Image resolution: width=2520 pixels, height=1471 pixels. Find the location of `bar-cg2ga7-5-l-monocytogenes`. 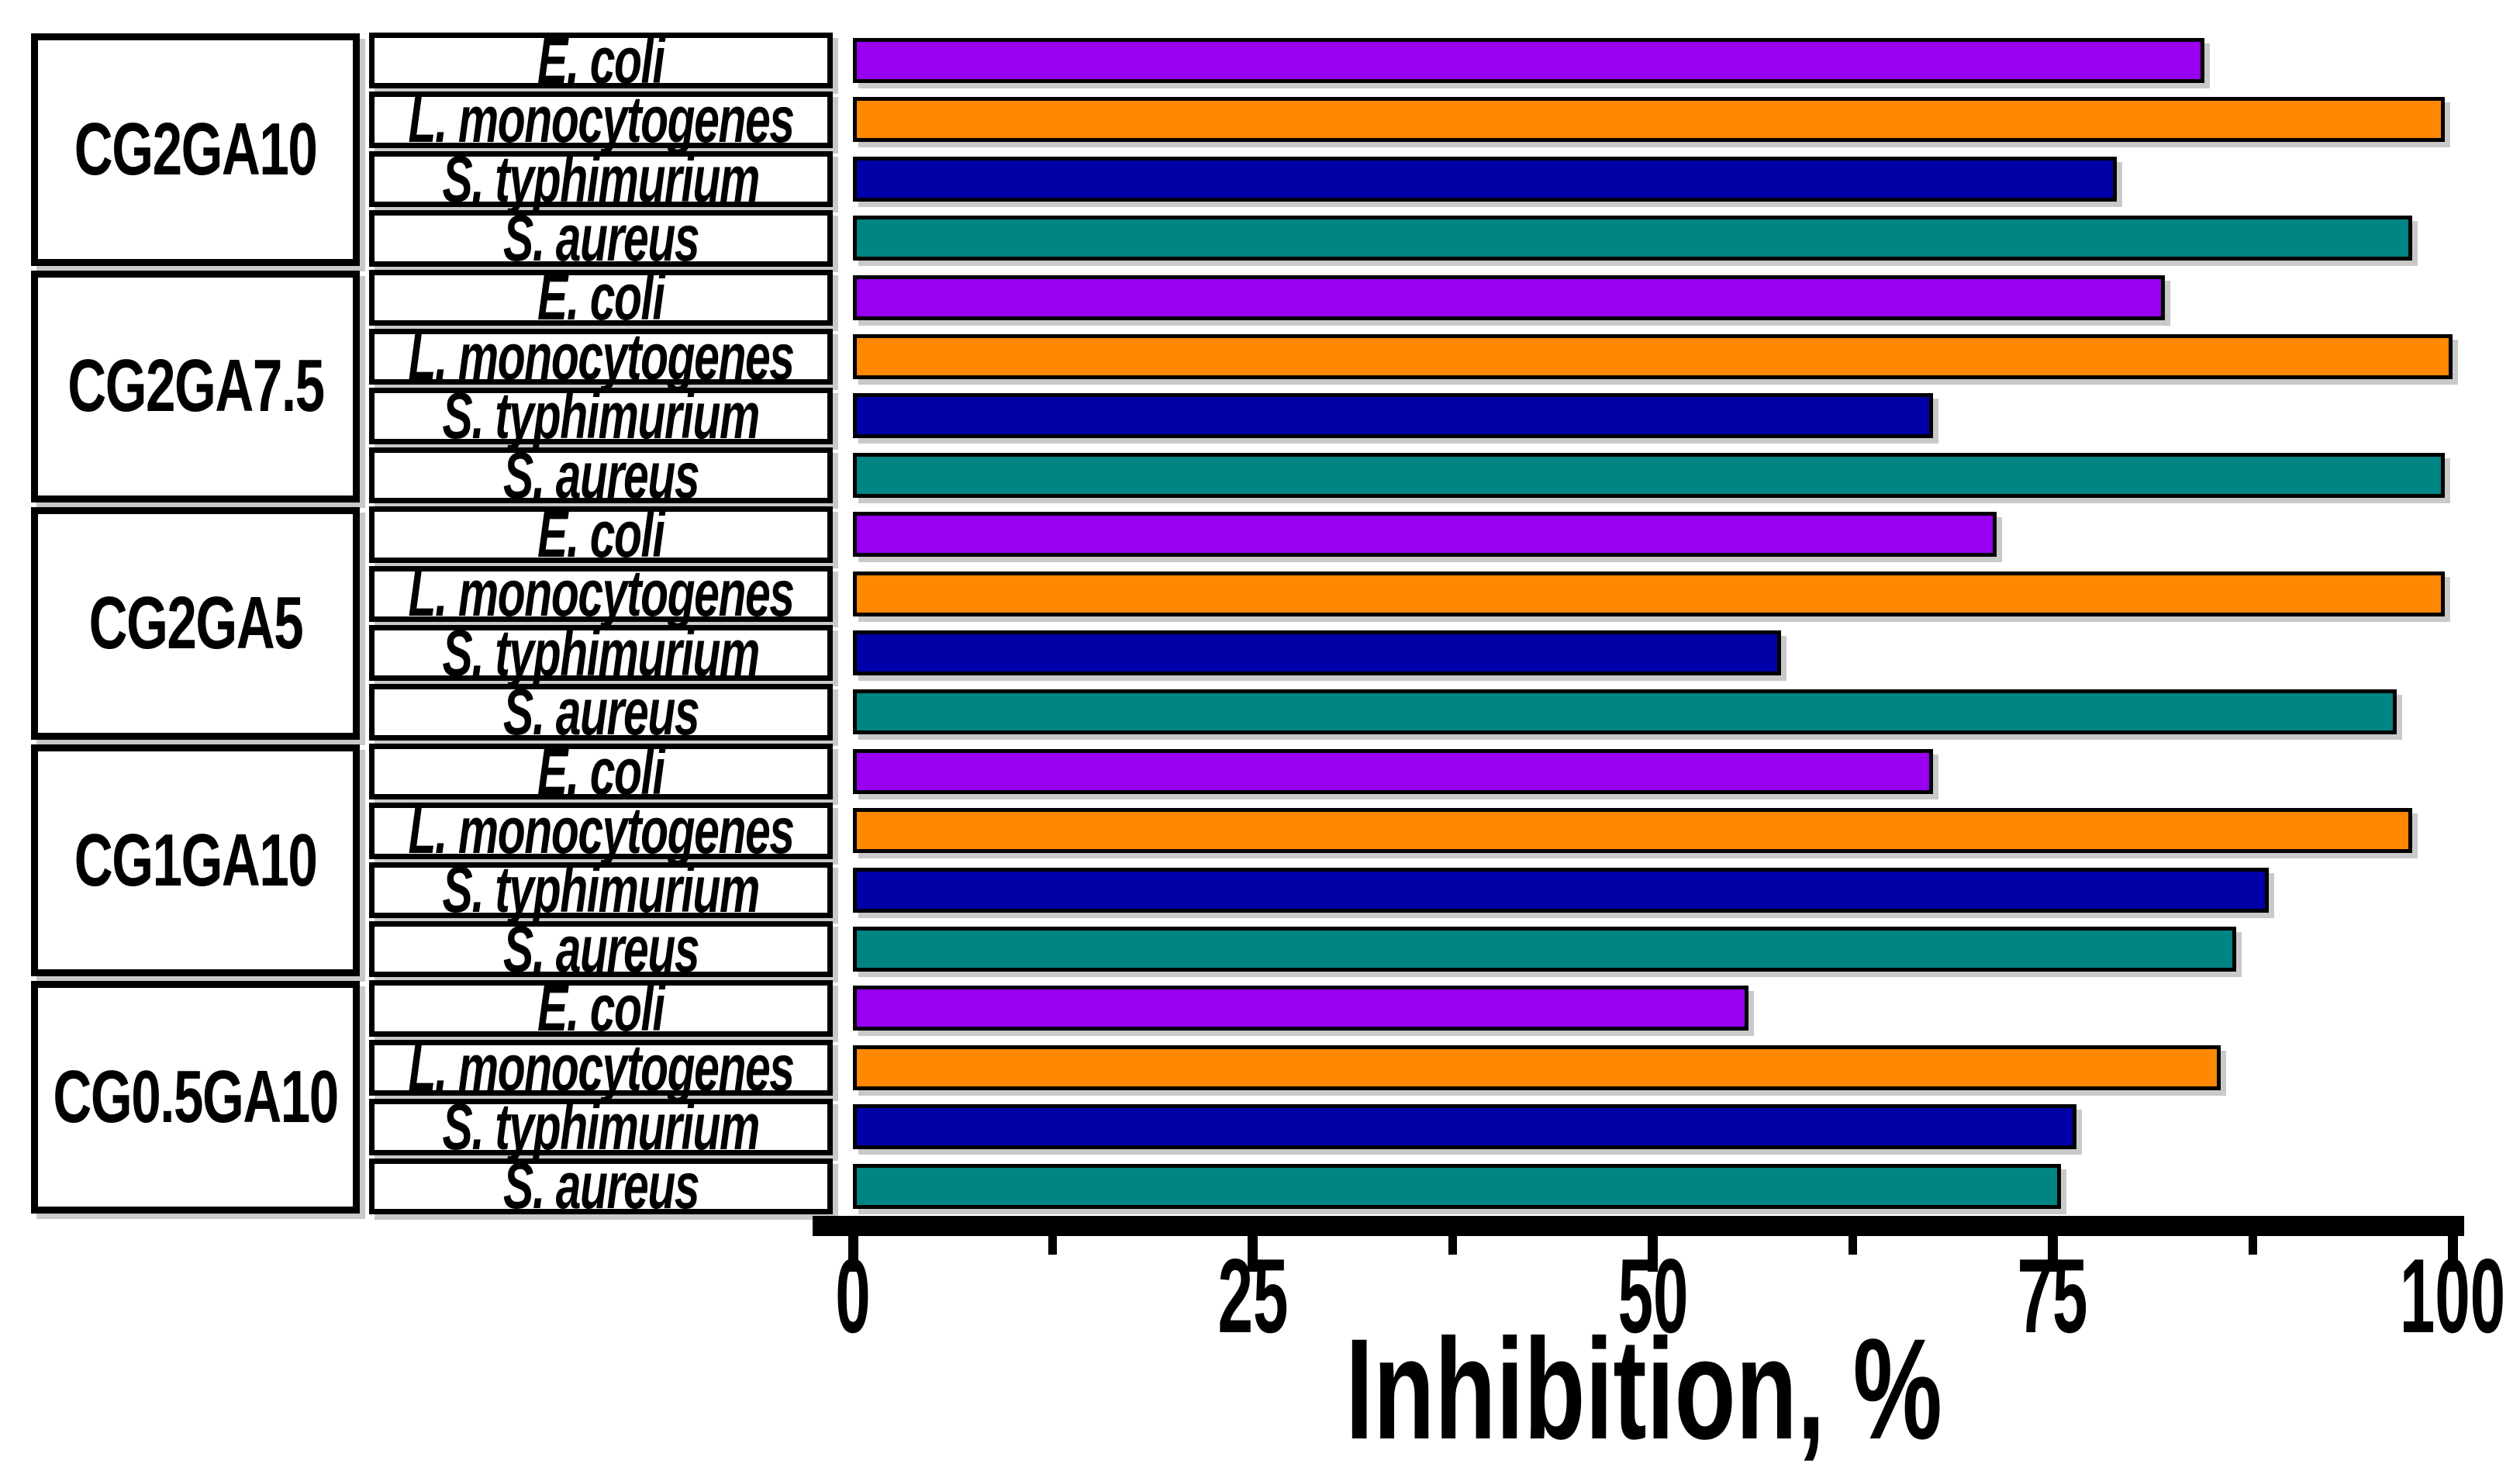

bar-cg2ga7-5-l-monocytogenes is located at coordinates (1653, 356).